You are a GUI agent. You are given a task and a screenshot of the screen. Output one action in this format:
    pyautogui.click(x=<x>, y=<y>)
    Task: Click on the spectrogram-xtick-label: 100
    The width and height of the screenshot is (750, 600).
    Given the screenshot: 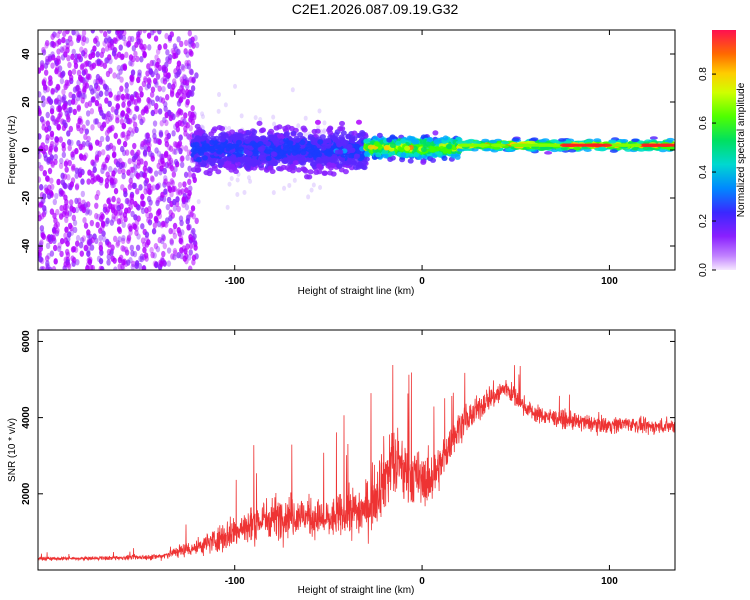 What is the action you would take?
    pyautogui.click(x=609, y=281)
    